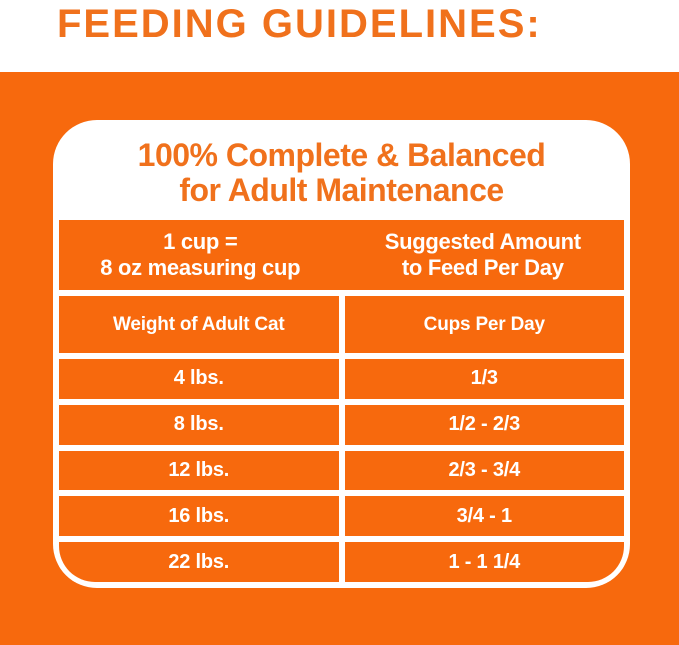 The image size is (679, 645). I want to click on header-cup-measure-line2: 8 oz measuring cup, so click(200, 267).